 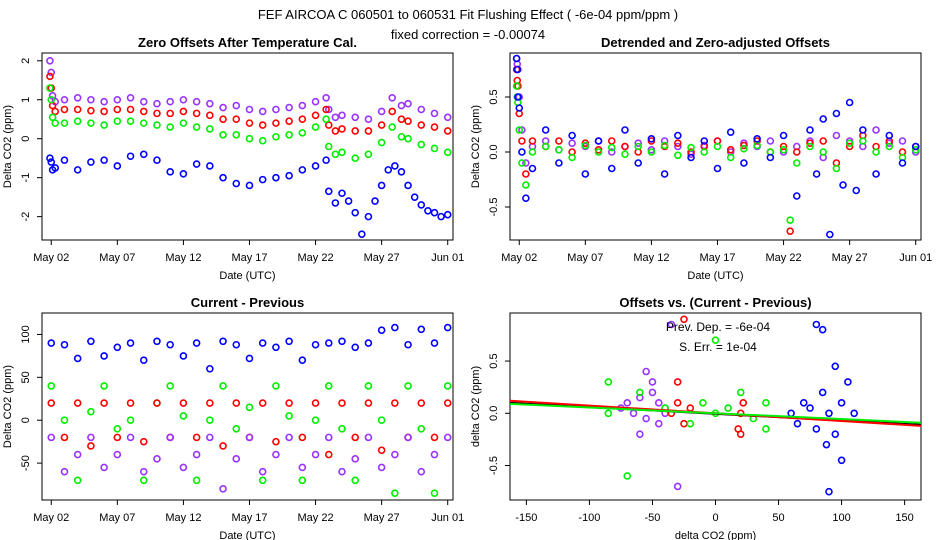 I want to click on p4-annotation: Prev. Dep. = -6e-04, so click(x=718, y=327).